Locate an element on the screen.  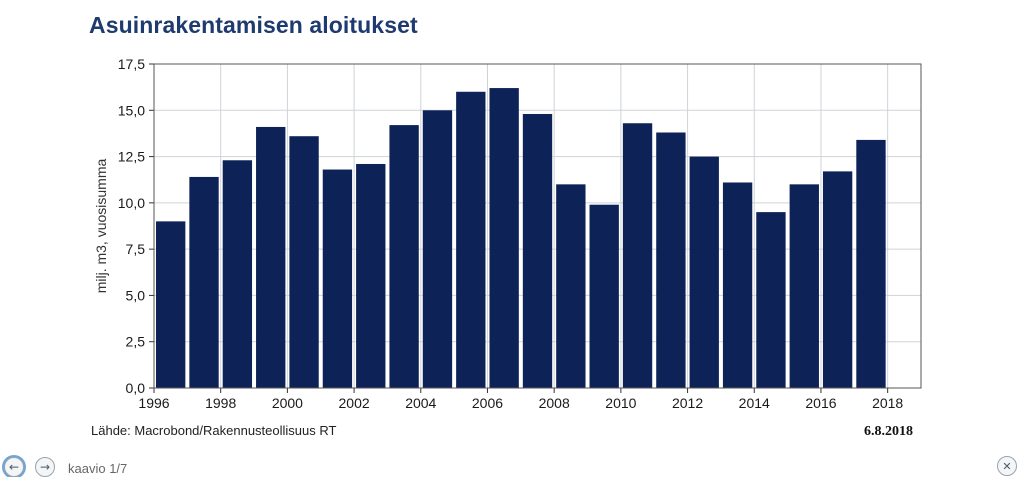
y-tick-label: 12,5 is located at coordinates (131, 157).